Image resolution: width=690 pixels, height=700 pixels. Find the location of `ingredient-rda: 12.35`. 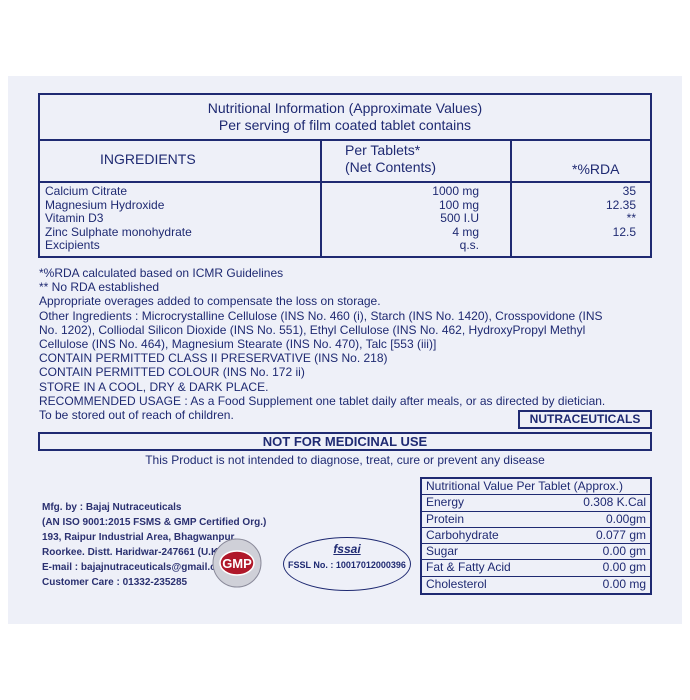

ingredient-rda: 12.35 is located at coordinates (620, 204).